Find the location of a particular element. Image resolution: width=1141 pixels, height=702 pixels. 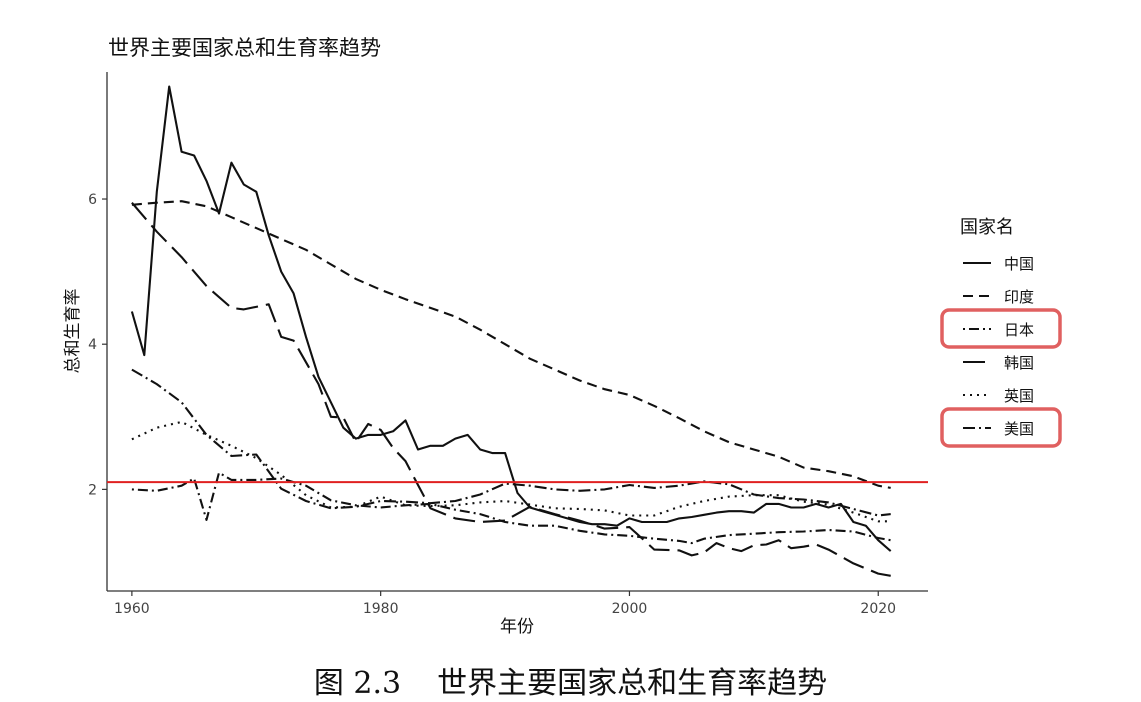

legend-label: 美国 is located at coordinates (1019, 429).